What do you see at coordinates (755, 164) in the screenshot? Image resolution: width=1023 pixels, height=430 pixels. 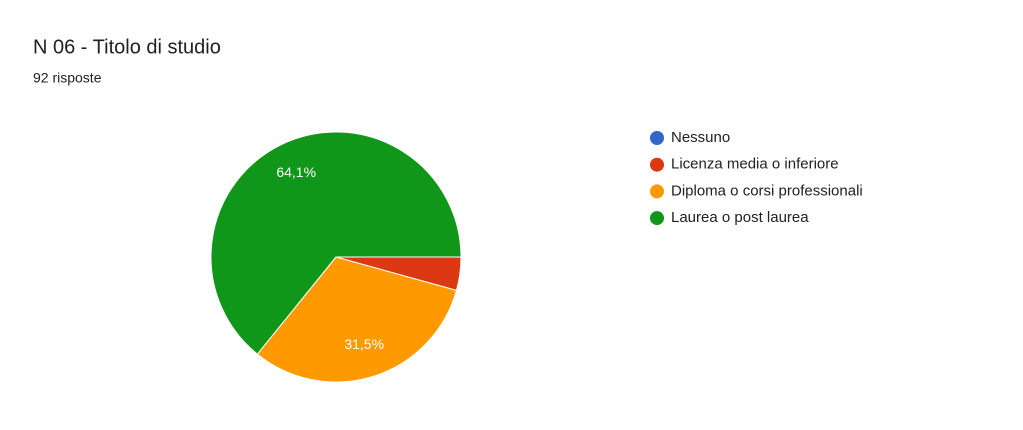 I see `legend-label: Licenza media o inferiore` at bounding box center [755, 164].